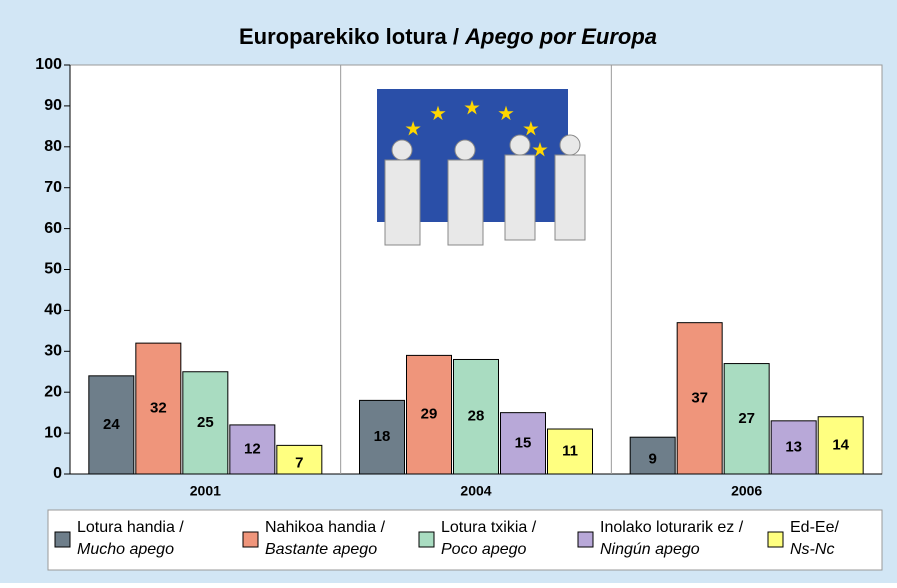 The height and width of the screenshot is (588, 897). Describe the element at coordinates (53, 228) in the screenshot. I see `y-tick-label: 60` at that location.